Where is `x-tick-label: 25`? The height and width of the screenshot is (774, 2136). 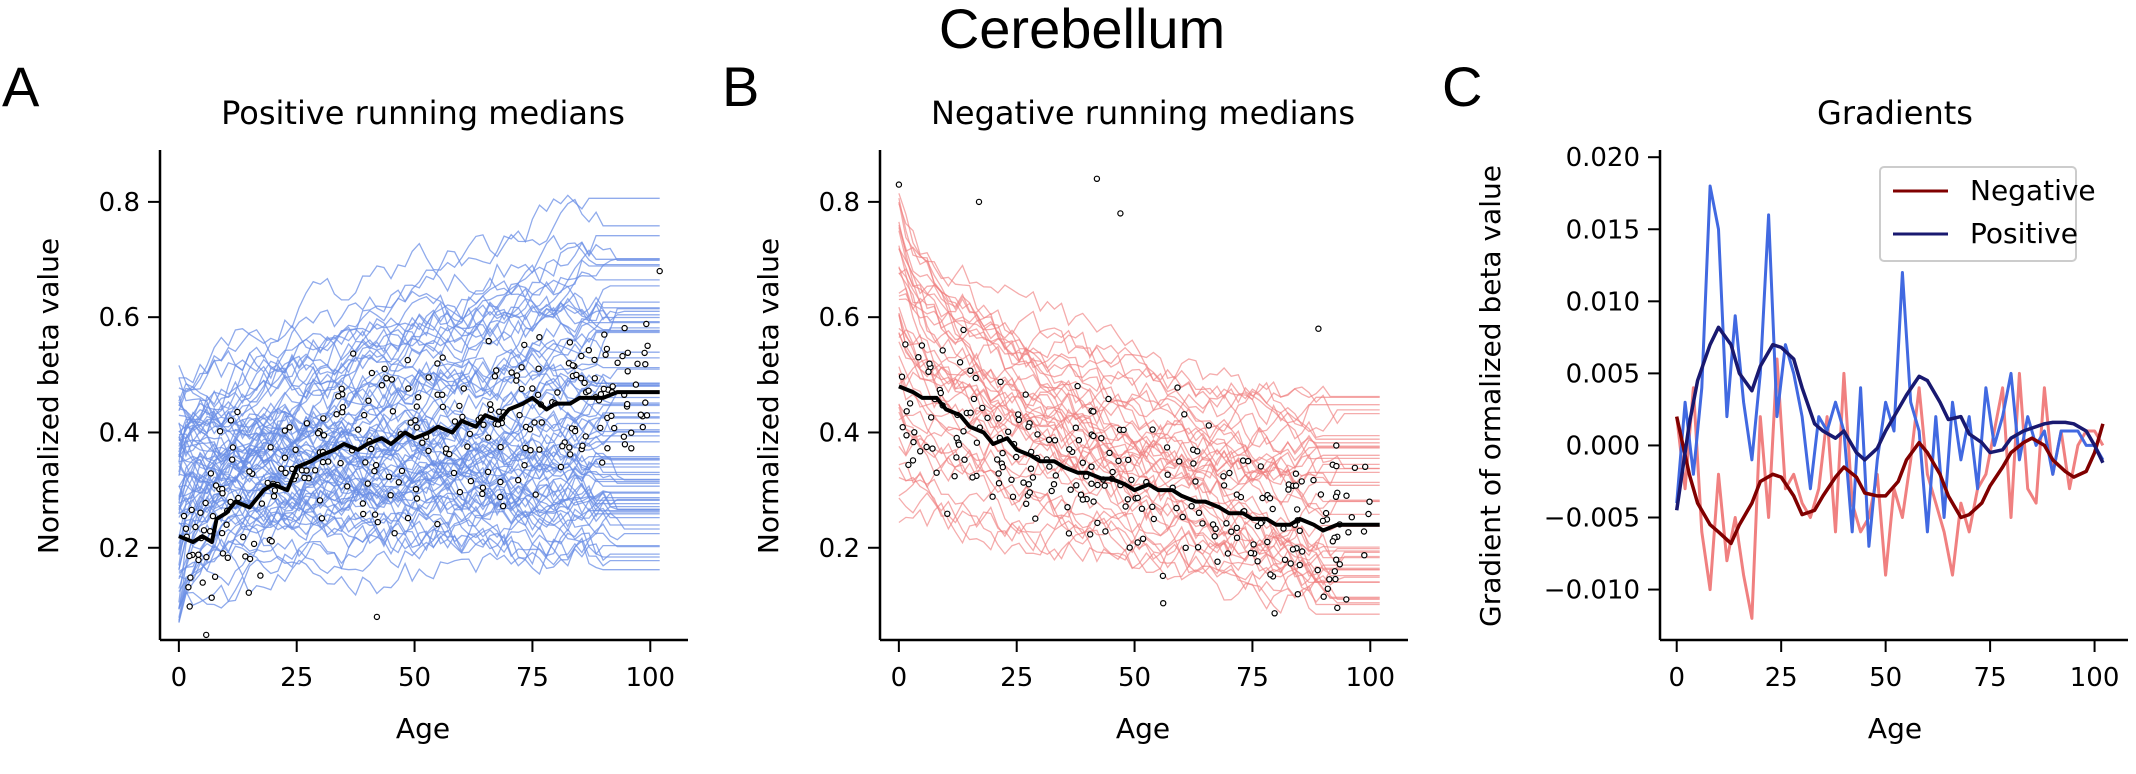
x-tick-label: 25 is located at coordinates (1016, 678).